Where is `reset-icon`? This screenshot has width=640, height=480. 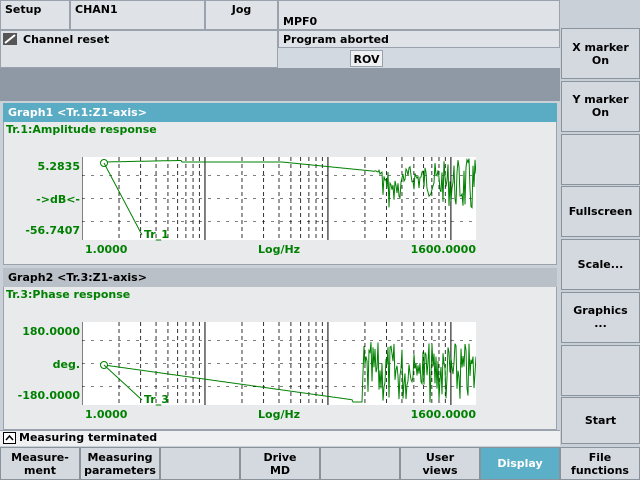 reset-icon is located at coordinates (10, 39).